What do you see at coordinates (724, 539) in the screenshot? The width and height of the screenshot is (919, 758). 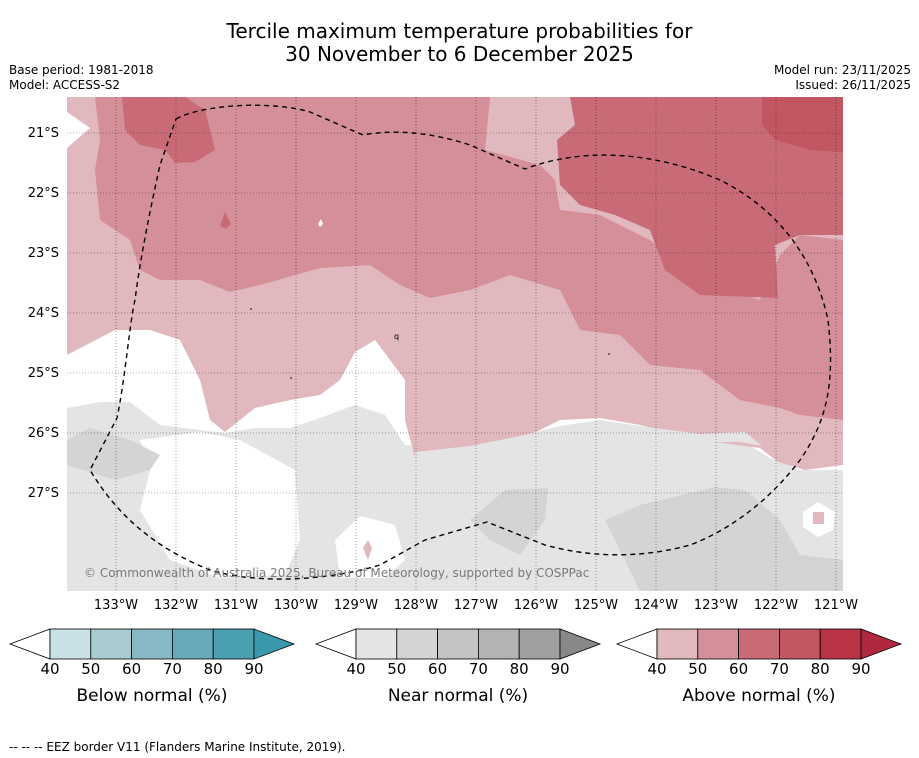 I see `near-normal-patch-50-b` at bounding box center [724, 539].